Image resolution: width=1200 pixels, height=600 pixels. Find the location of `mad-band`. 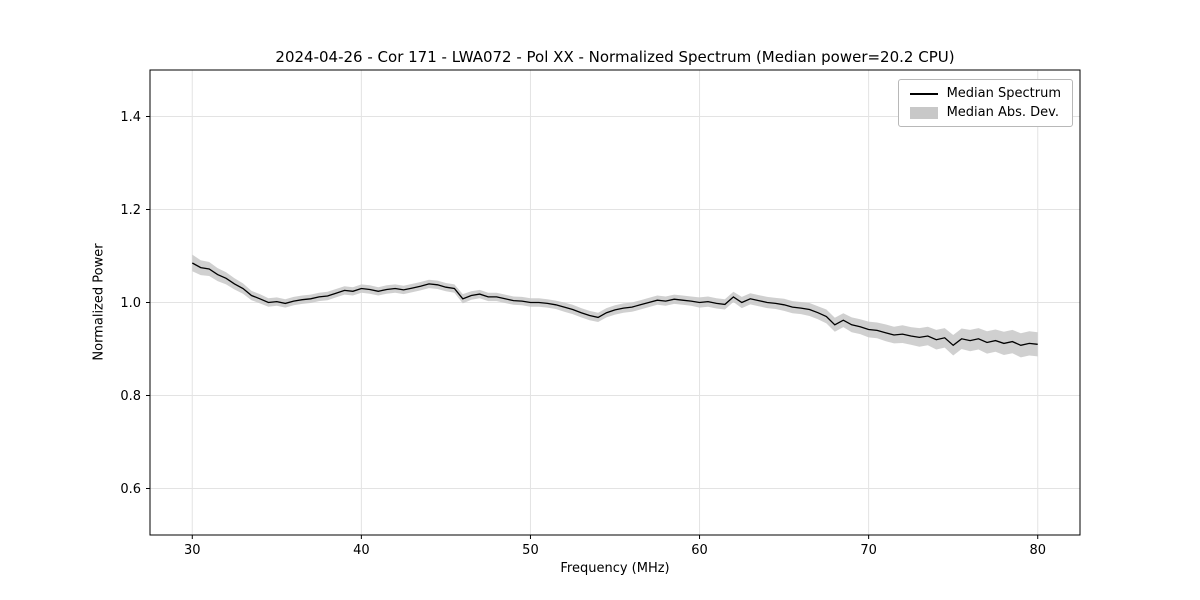

mad-band is located at coordinates (615, 306).